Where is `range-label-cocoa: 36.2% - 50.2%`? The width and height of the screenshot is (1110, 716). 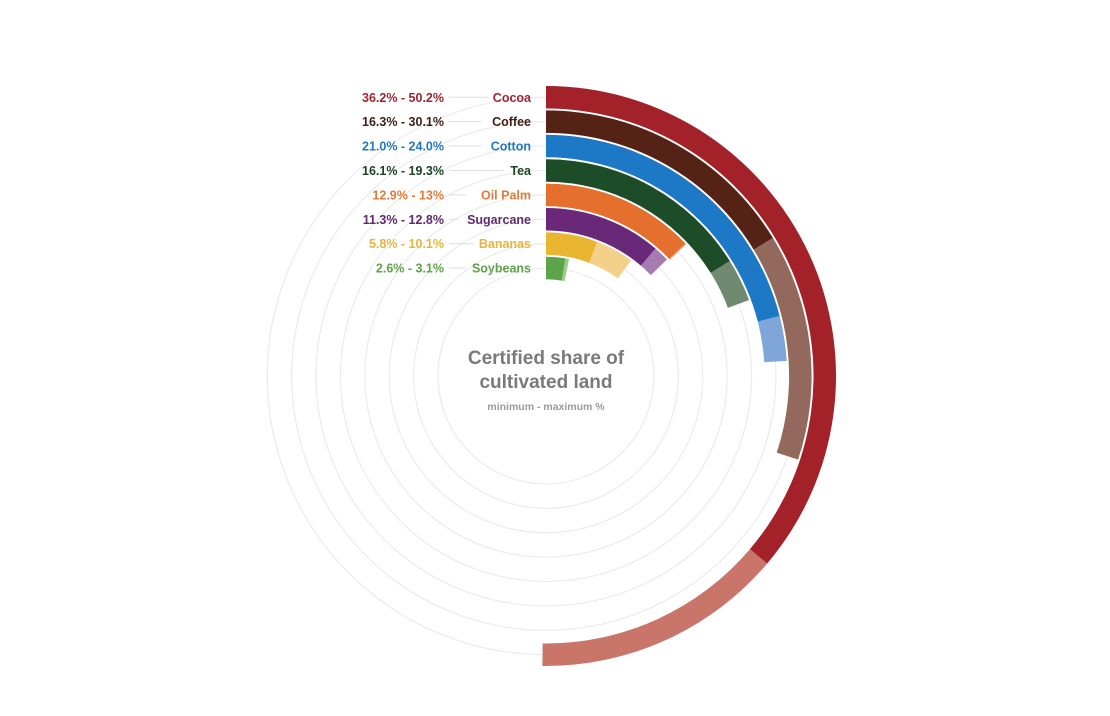
range-label-cocoa: 36.2% - 50.2% is located at coordinates (403, 98).